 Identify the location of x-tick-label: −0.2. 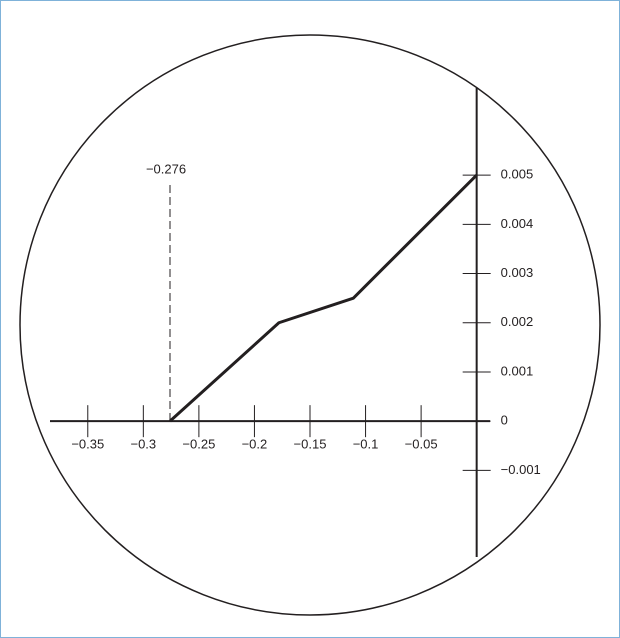
(255, 444).